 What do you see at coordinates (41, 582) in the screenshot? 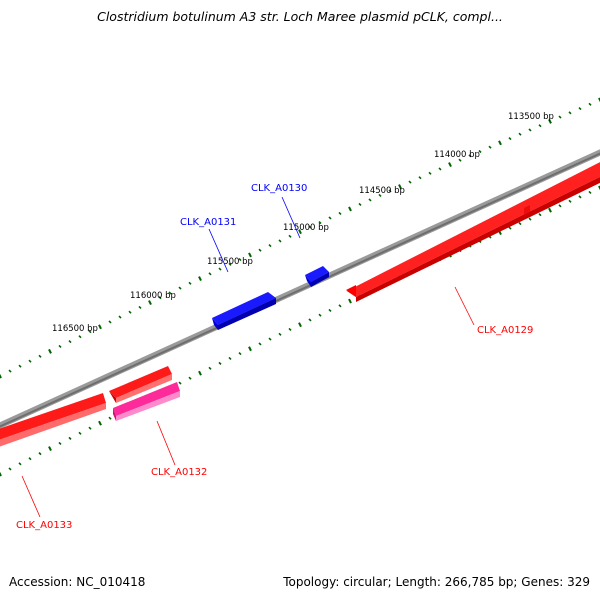
I see `accession-label: Accession:` at bounding box center [41, 582].